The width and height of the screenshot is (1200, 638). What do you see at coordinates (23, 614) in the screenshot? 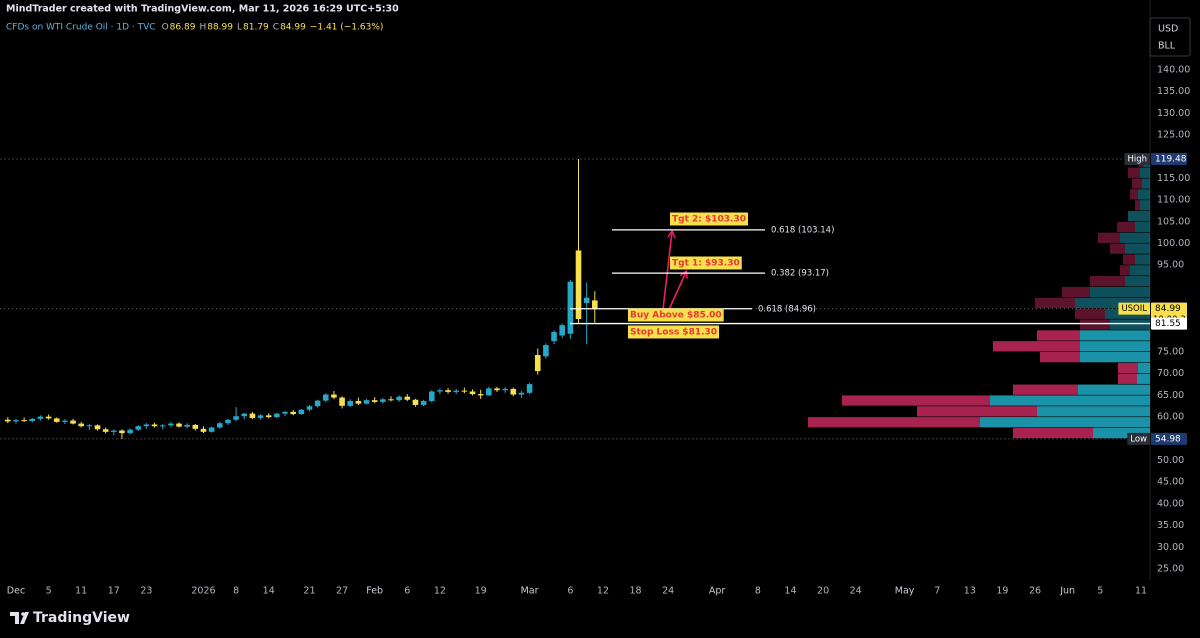
I see `logo-dot` at bounding box center [23, 614].